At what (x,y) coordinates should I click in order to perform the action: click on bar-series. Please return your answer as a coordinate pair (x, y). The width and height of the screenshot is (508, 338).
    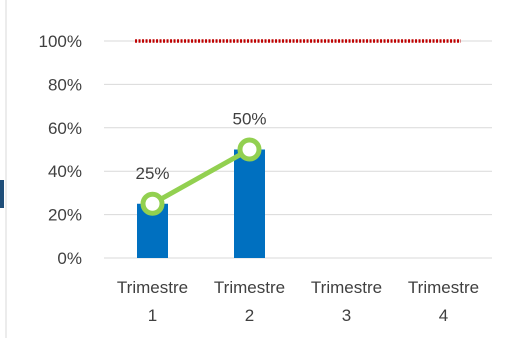
    Looking at the image, I should click on (201, 203).